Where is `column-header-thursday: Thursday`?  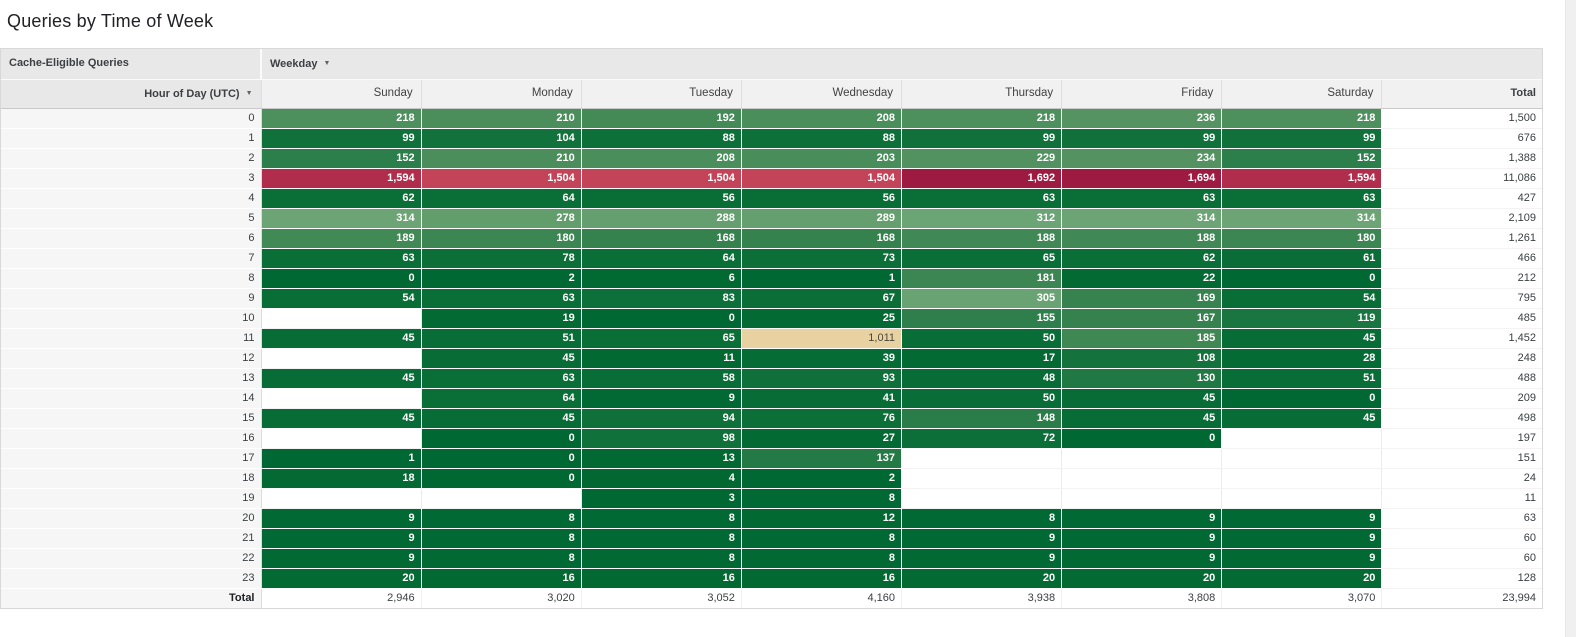 column-header-thursday: Thursday is located at coordinates (982, 94).